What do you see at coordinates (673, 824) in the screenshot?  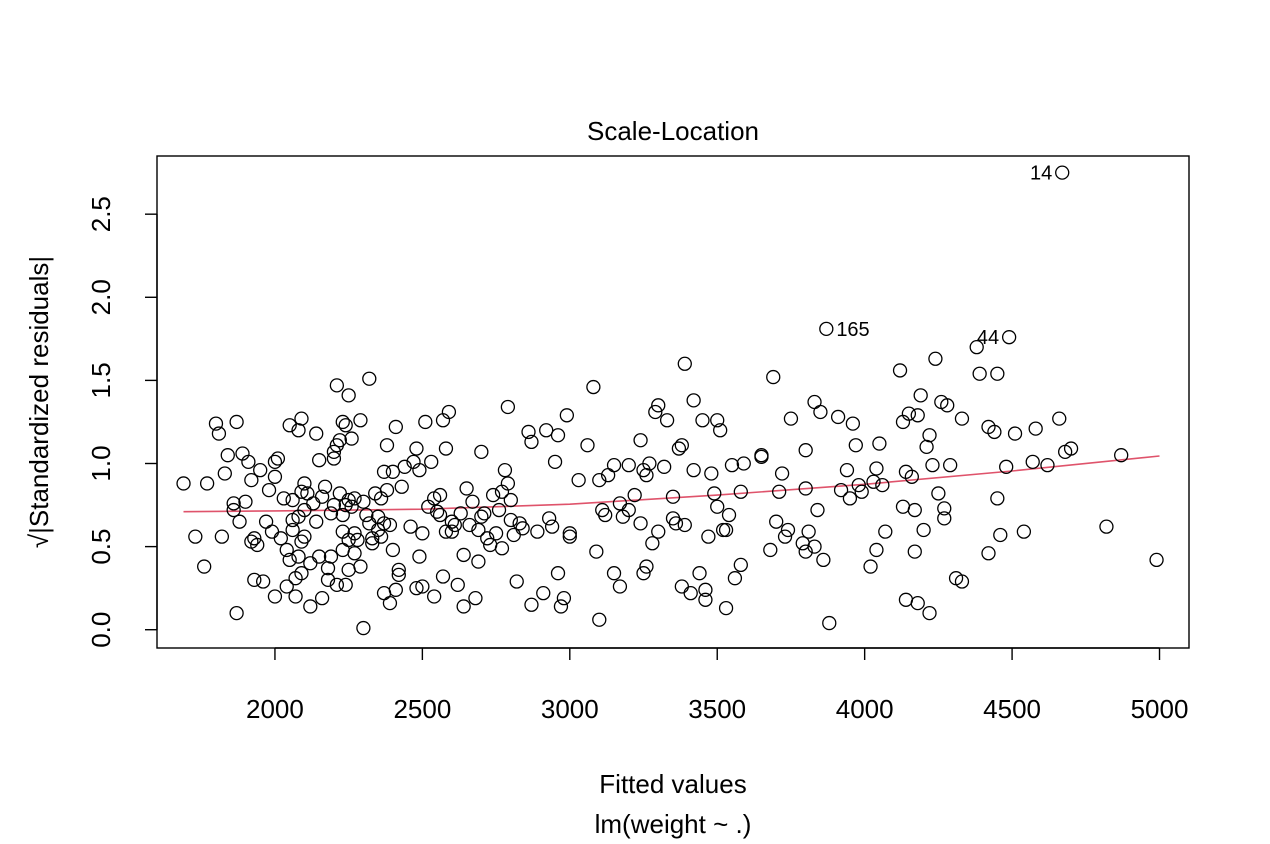 I see `x-axis-sublabel: lm(weight ~ .)` at bounding box center [673, 824].